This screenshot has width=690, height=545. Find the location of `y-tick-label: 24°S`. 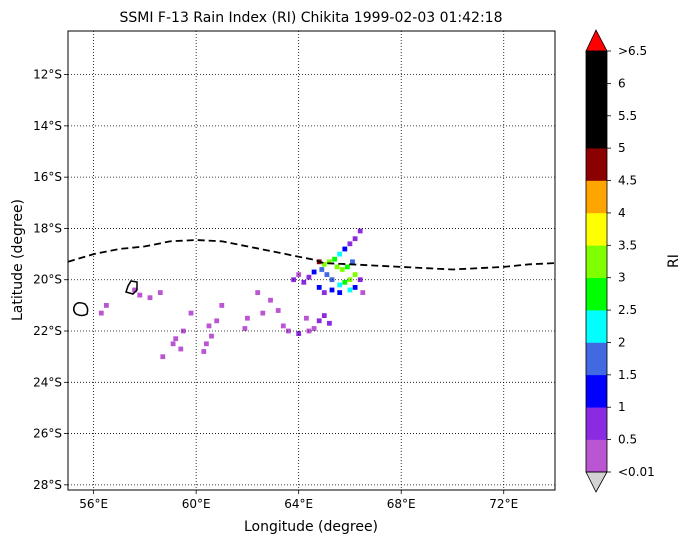

y-tick-label: 24°S is located at coordinates (47, 382).